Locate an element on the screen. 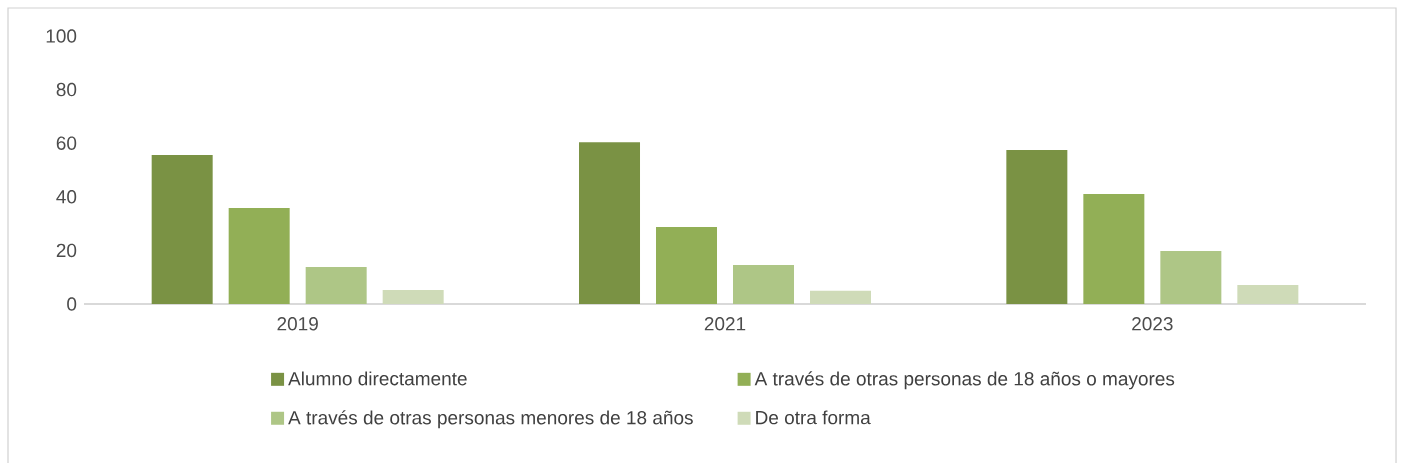 The height and width of the screenshot is (463, 1402). y-tick-label: 100 is located at coordinates (61, 36).